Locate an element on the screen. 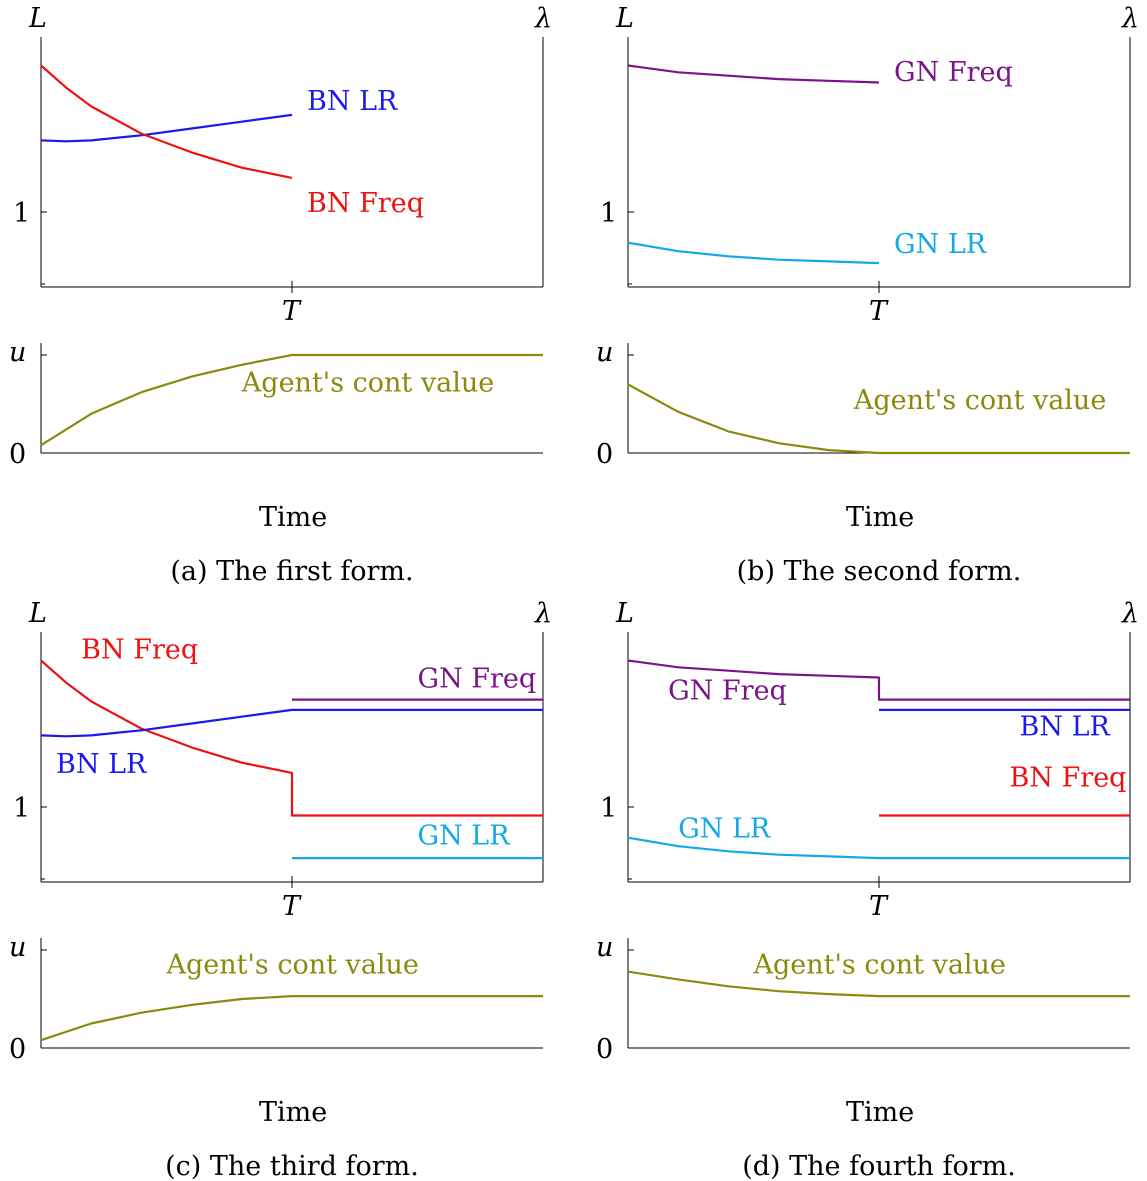 This screenshot has height=1181, width=1147. series-label-1: BN Freq is located at coordinates (365, 203).